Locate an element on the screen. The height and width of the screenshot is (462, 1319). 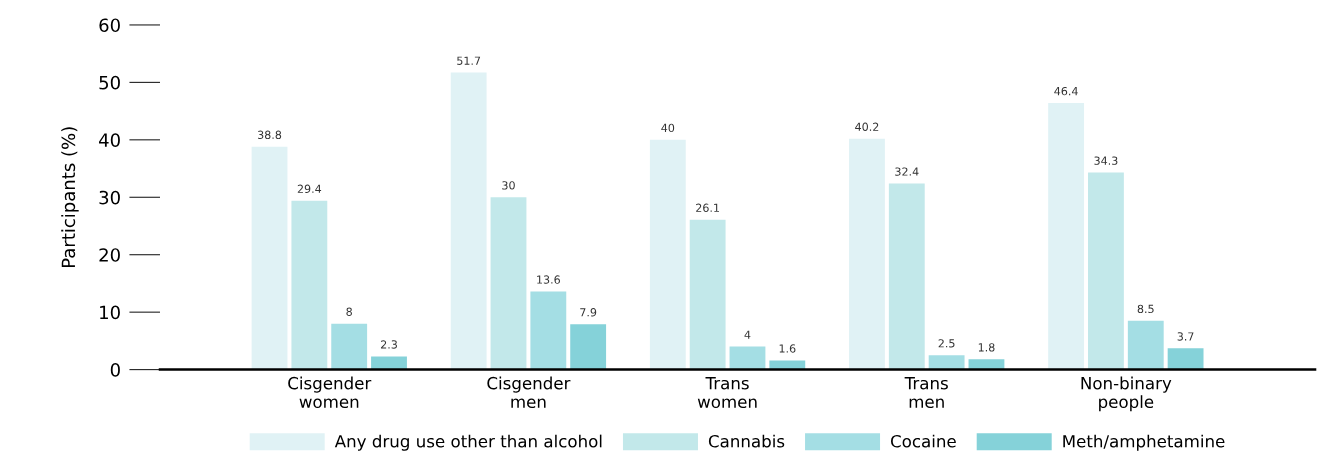
data-label: 32.4 is located at coordinates (907, 171).